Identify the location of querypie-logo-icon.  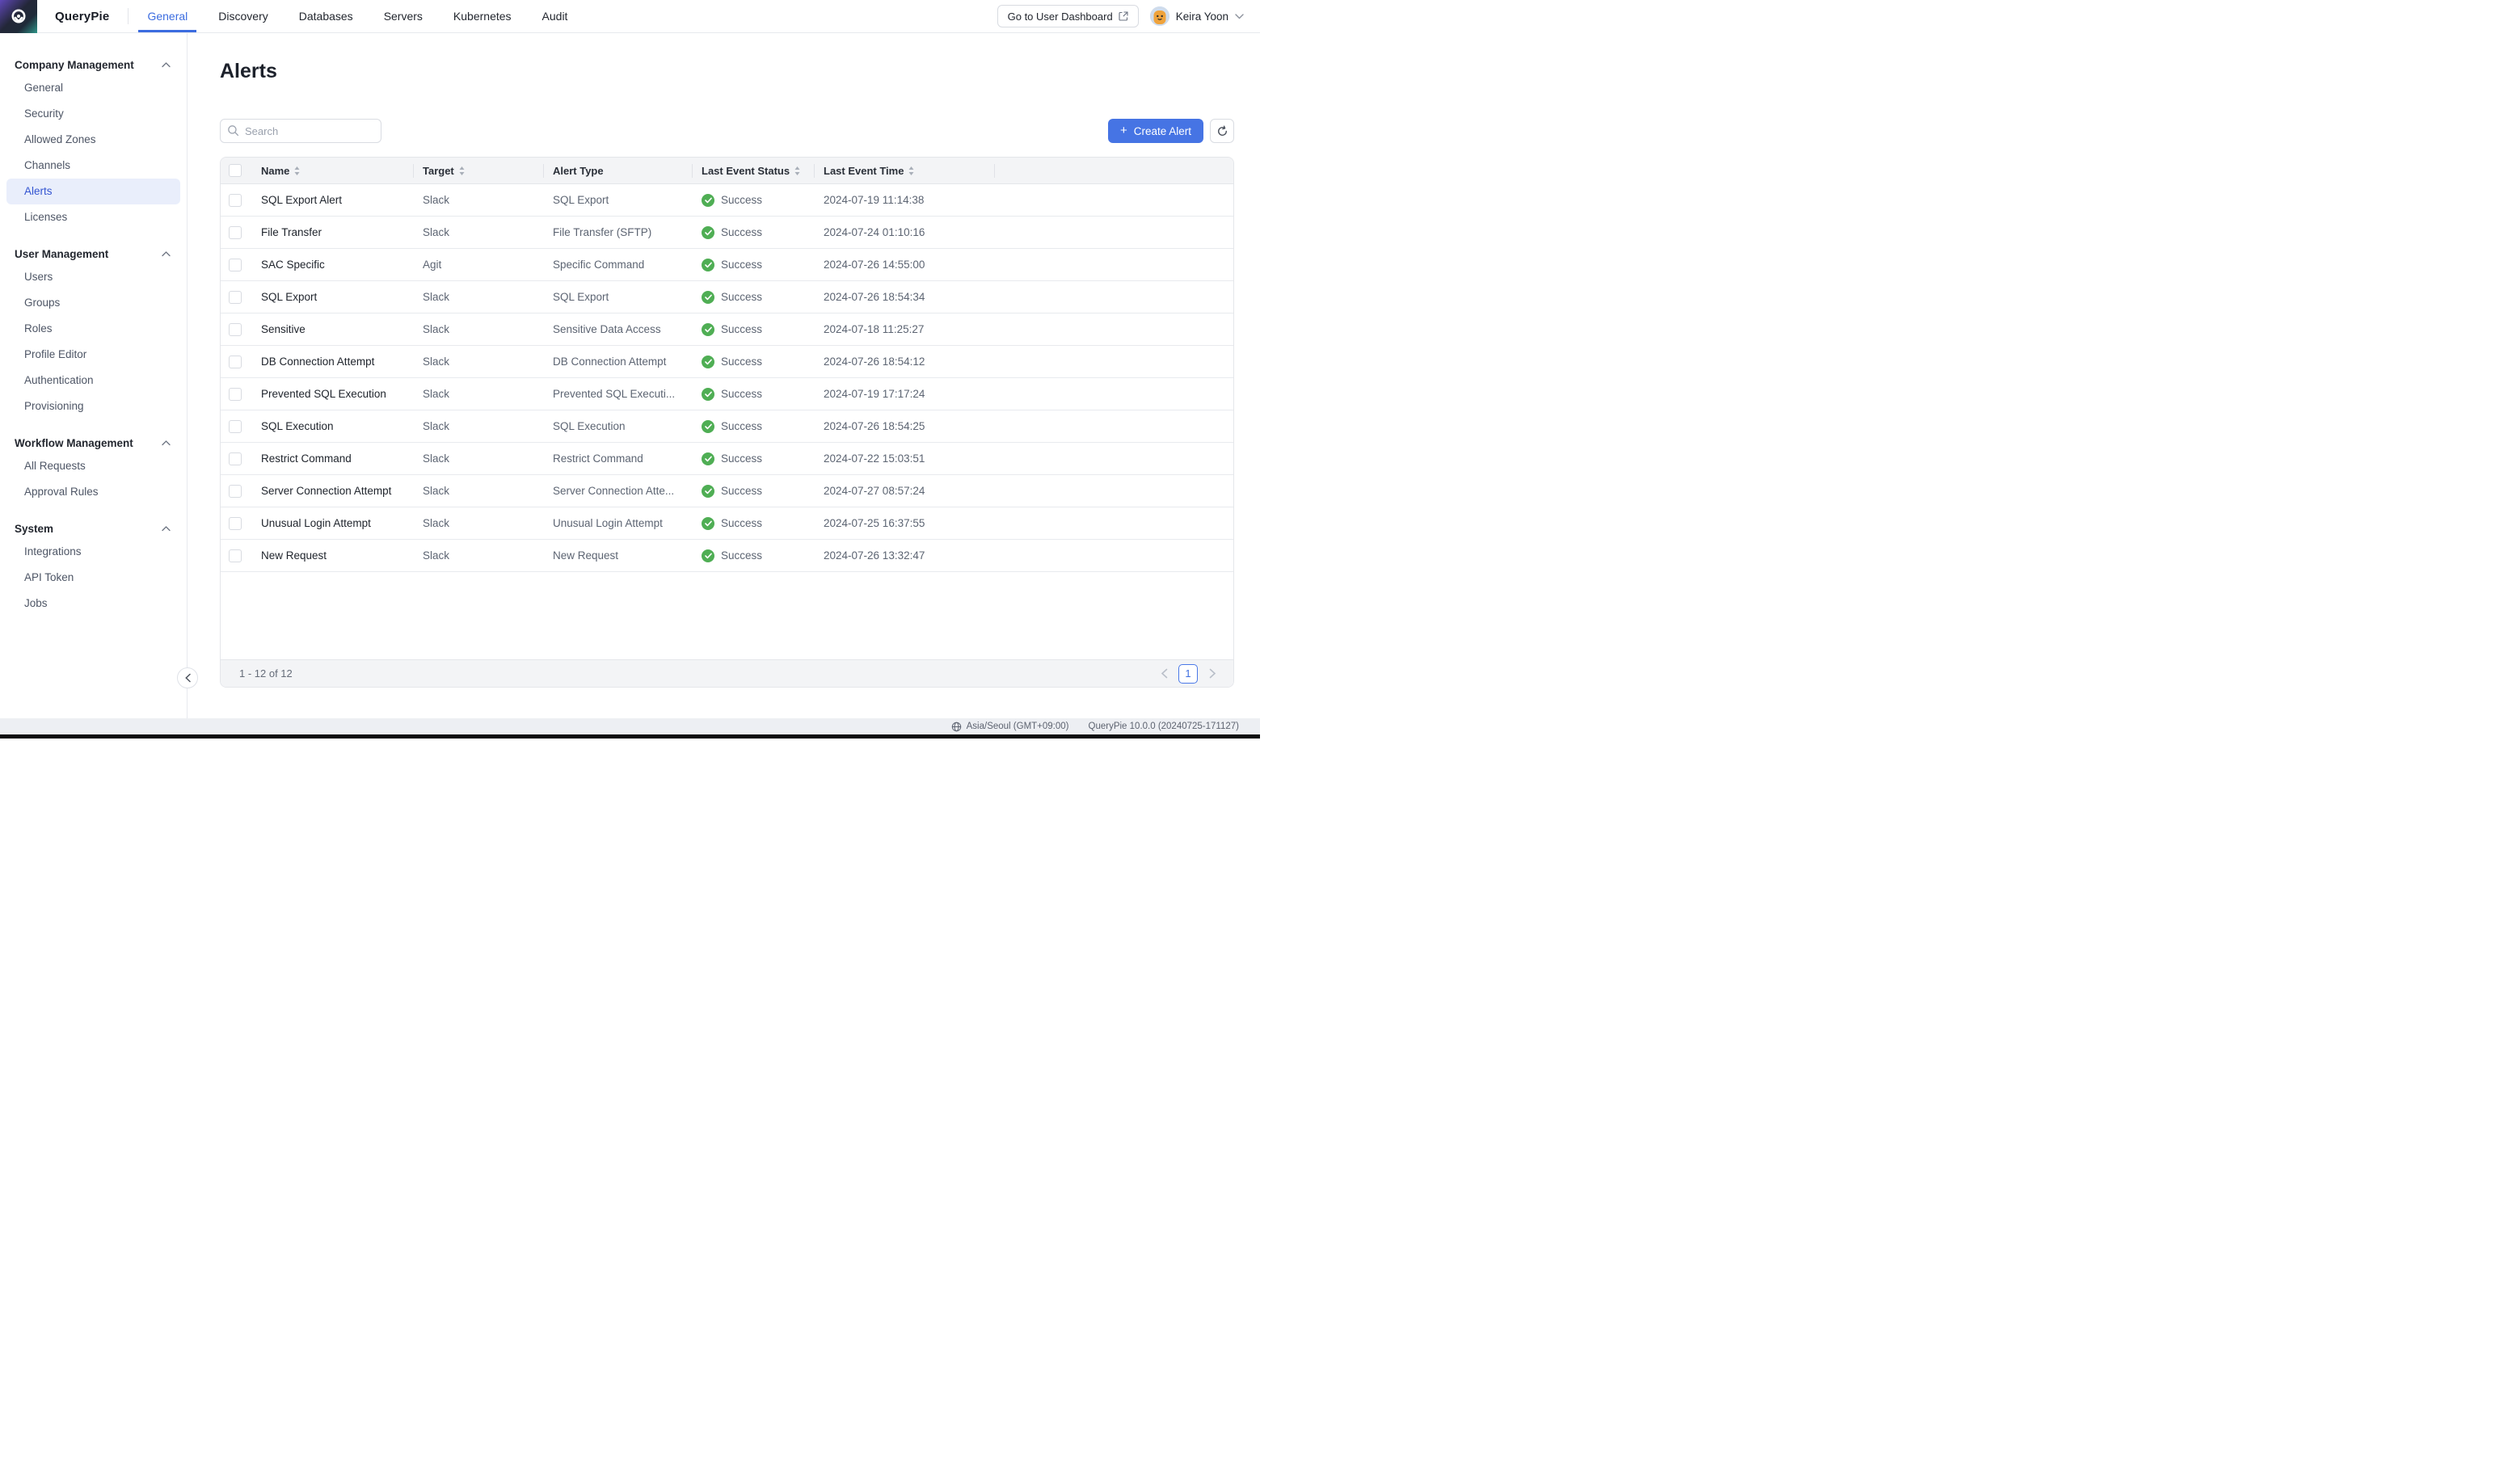
(18, 16).